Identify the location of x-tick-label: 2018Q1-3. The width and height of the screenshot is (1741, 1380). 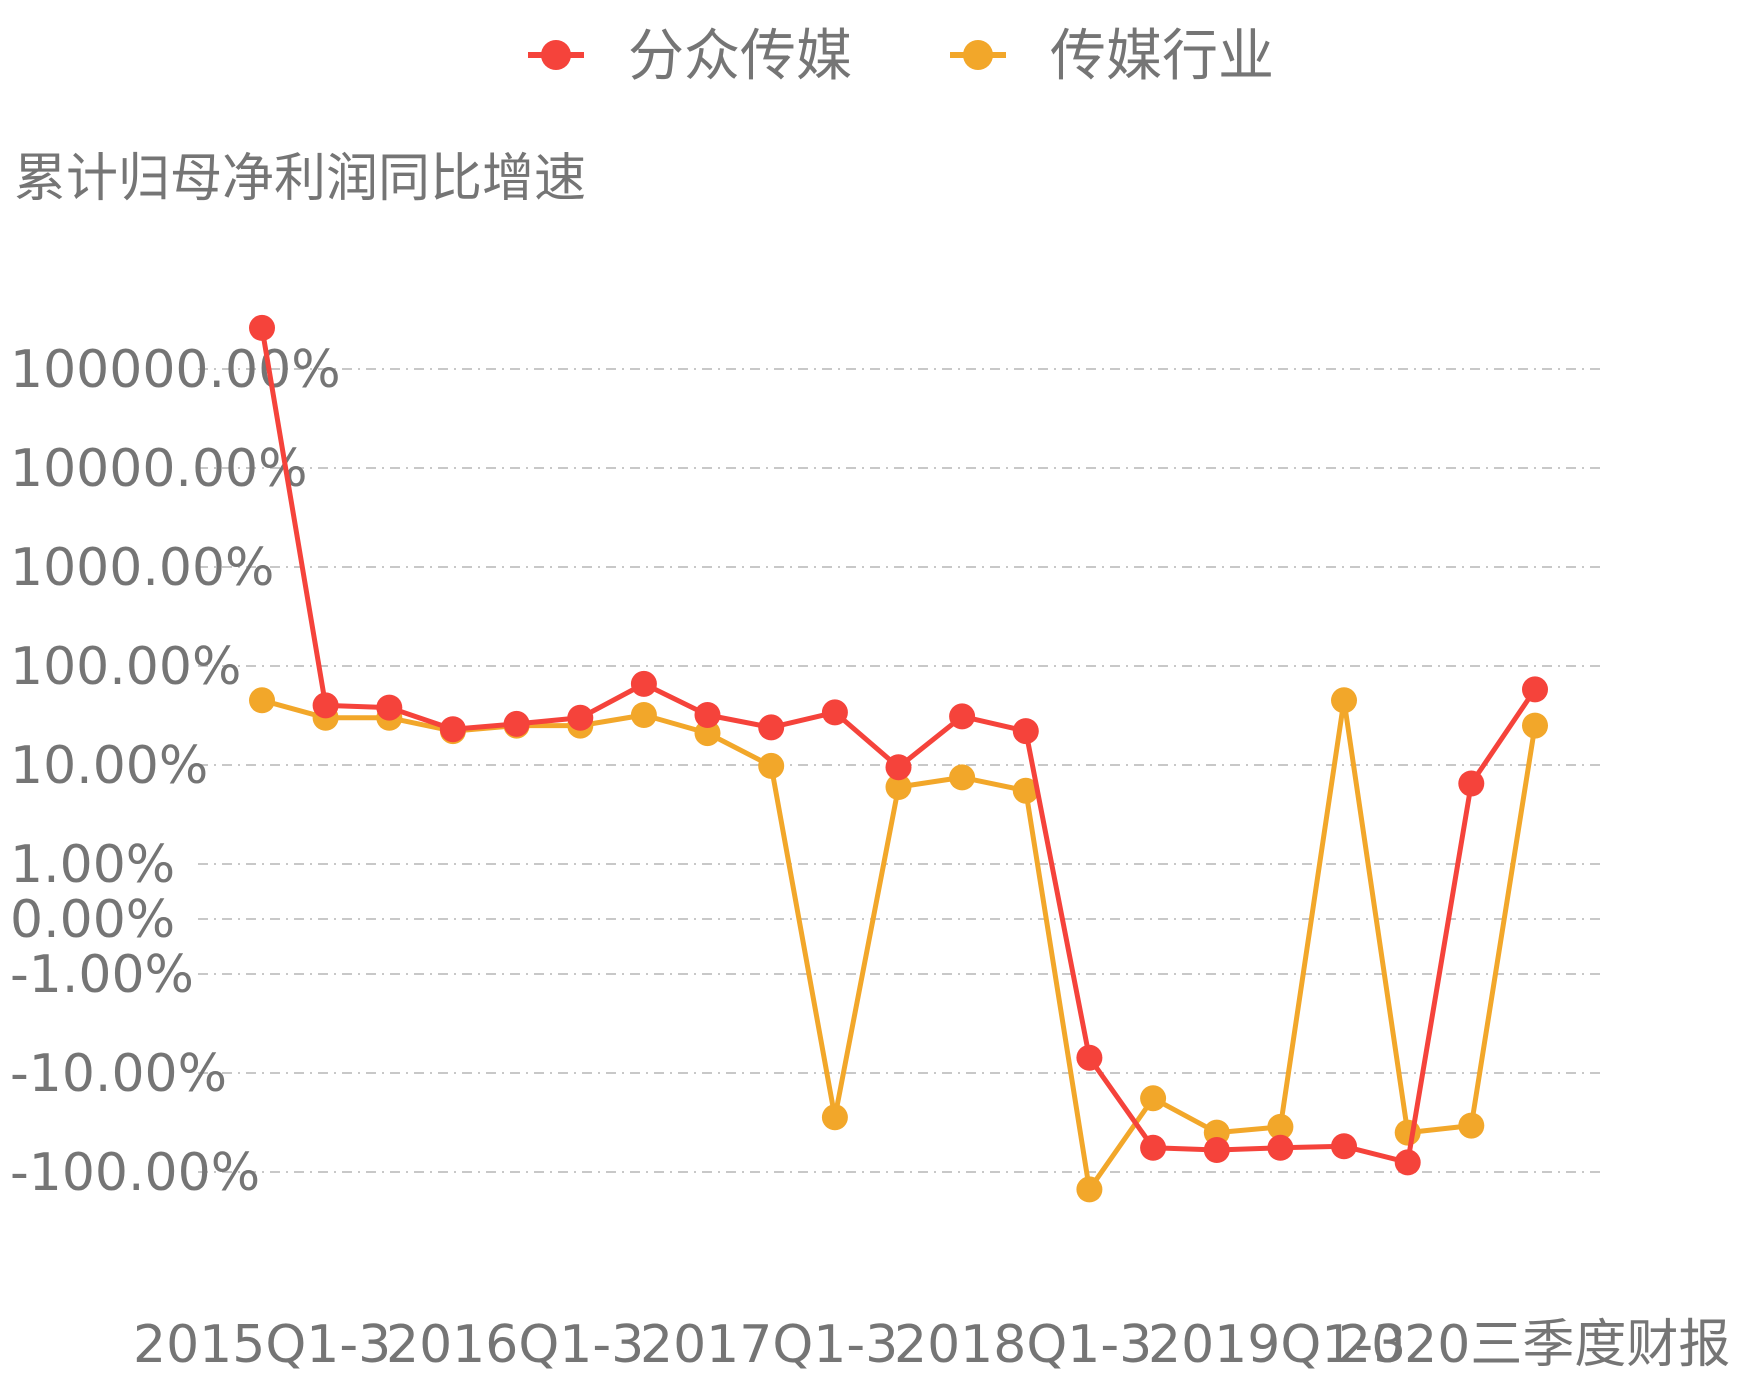
(1023, 1345).